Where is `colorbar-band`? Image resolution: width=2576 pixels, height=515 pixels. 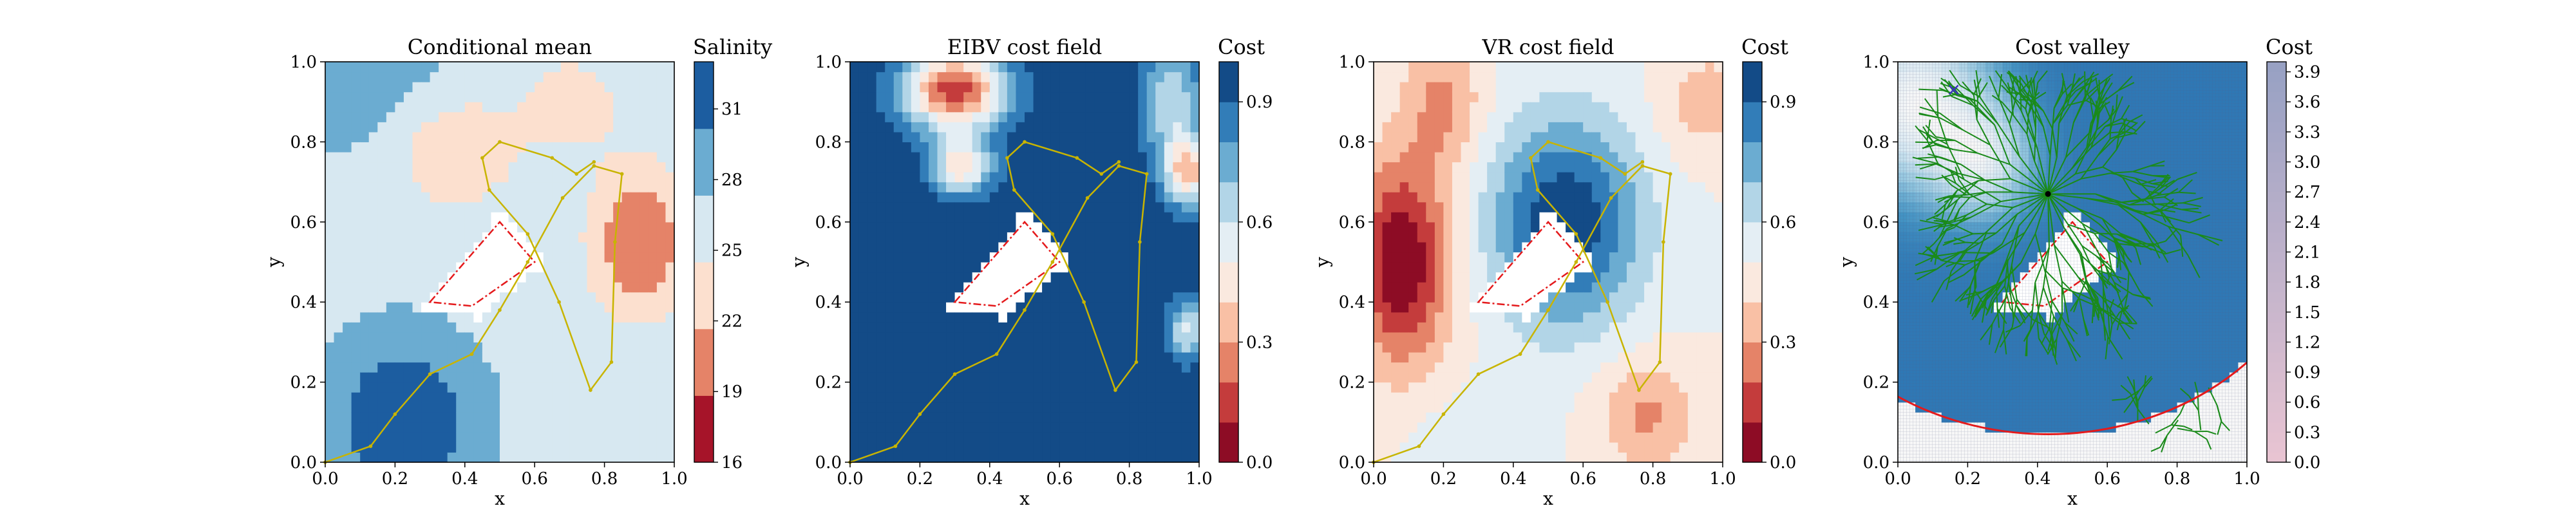
colorbar-band is located at coordinates (1228, 402).